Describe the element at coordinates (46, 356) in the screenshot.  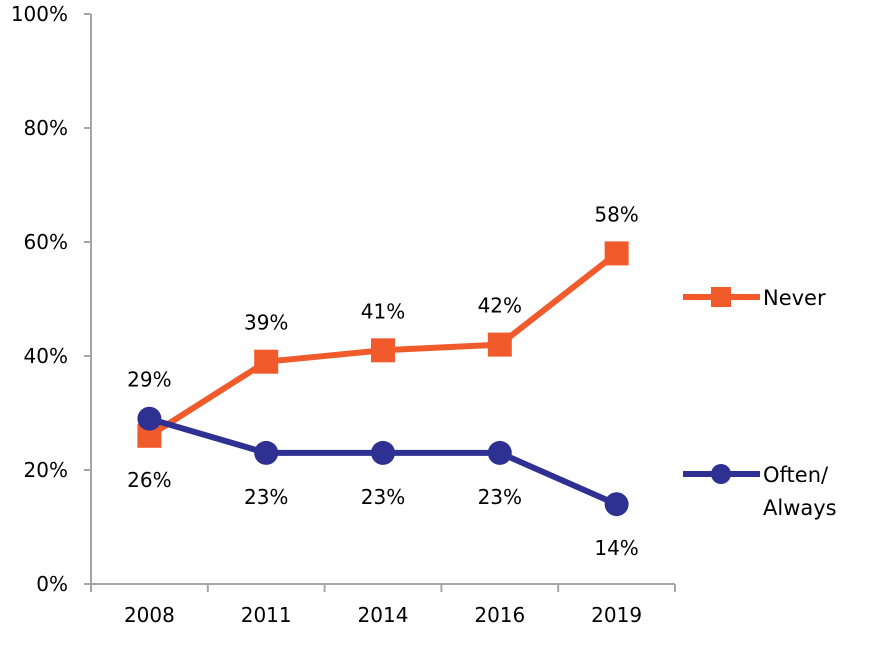
I see `y-tick-label: 40%` at that location.